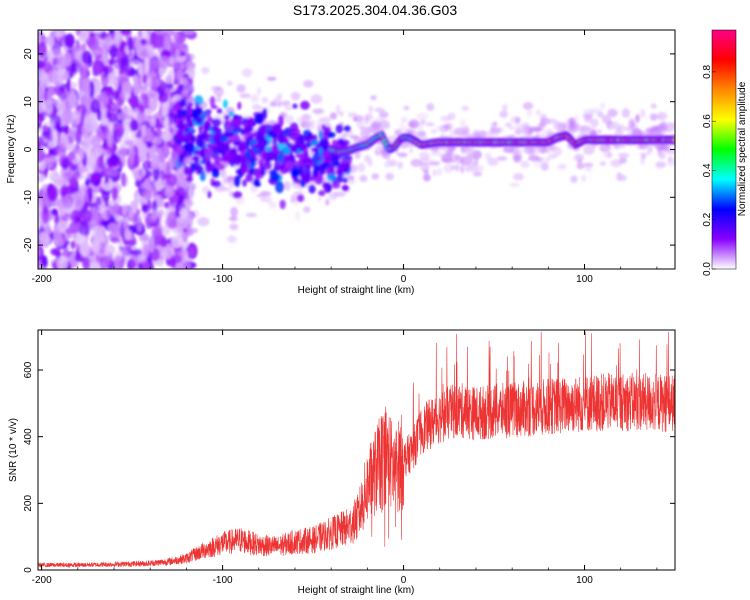  What do you see at coordinates (404, 580) in the screenshot?
I see `x-tick-label: 0` at bounding box center [404, 580].